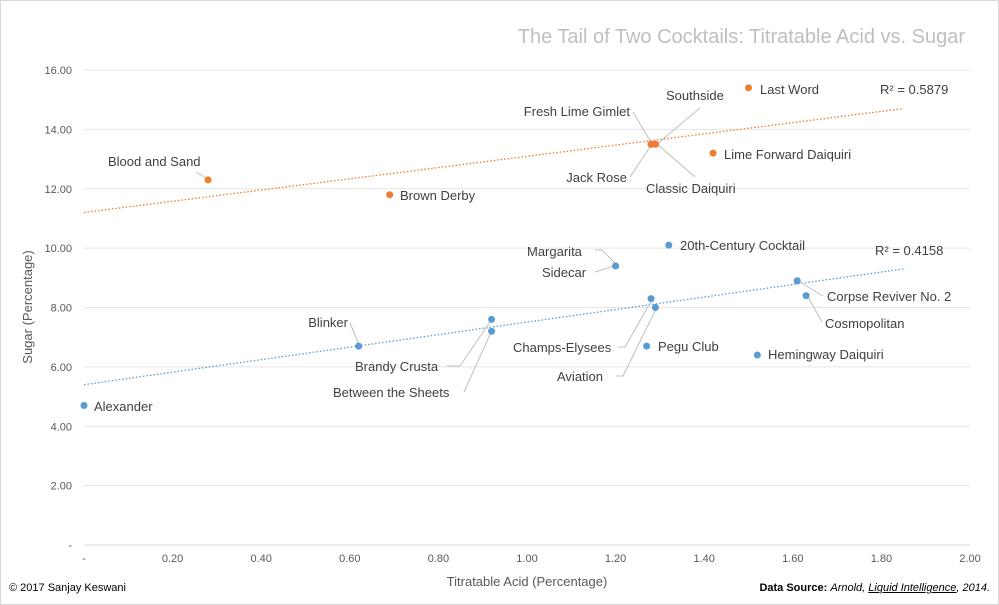  Describe the element at coordinates (580, 376) in the screenshot. I see `data-label: Aviation` at that location.